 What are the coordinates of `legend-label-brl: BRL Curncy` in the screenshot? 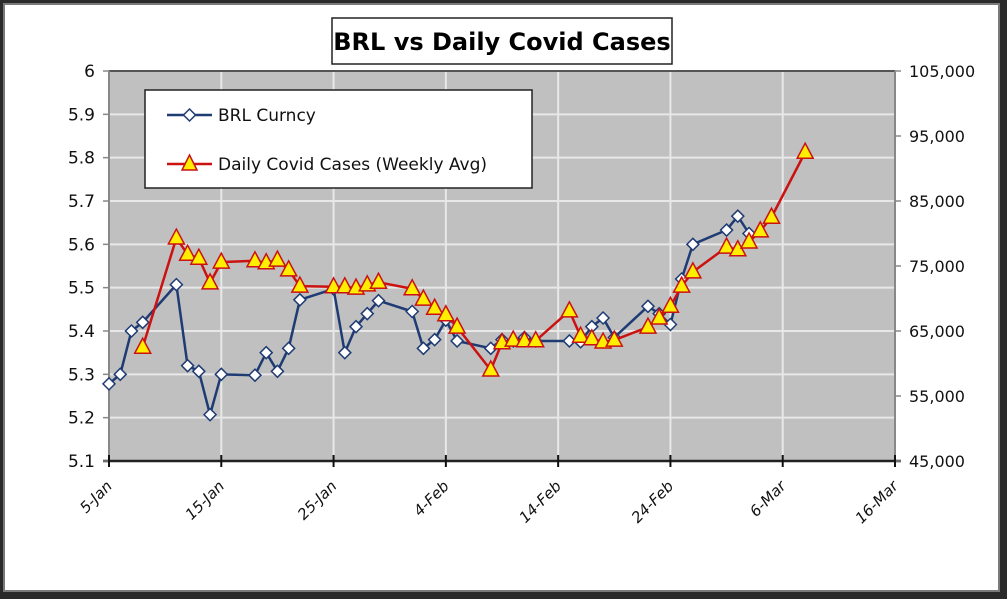 It's located at (267, 116).